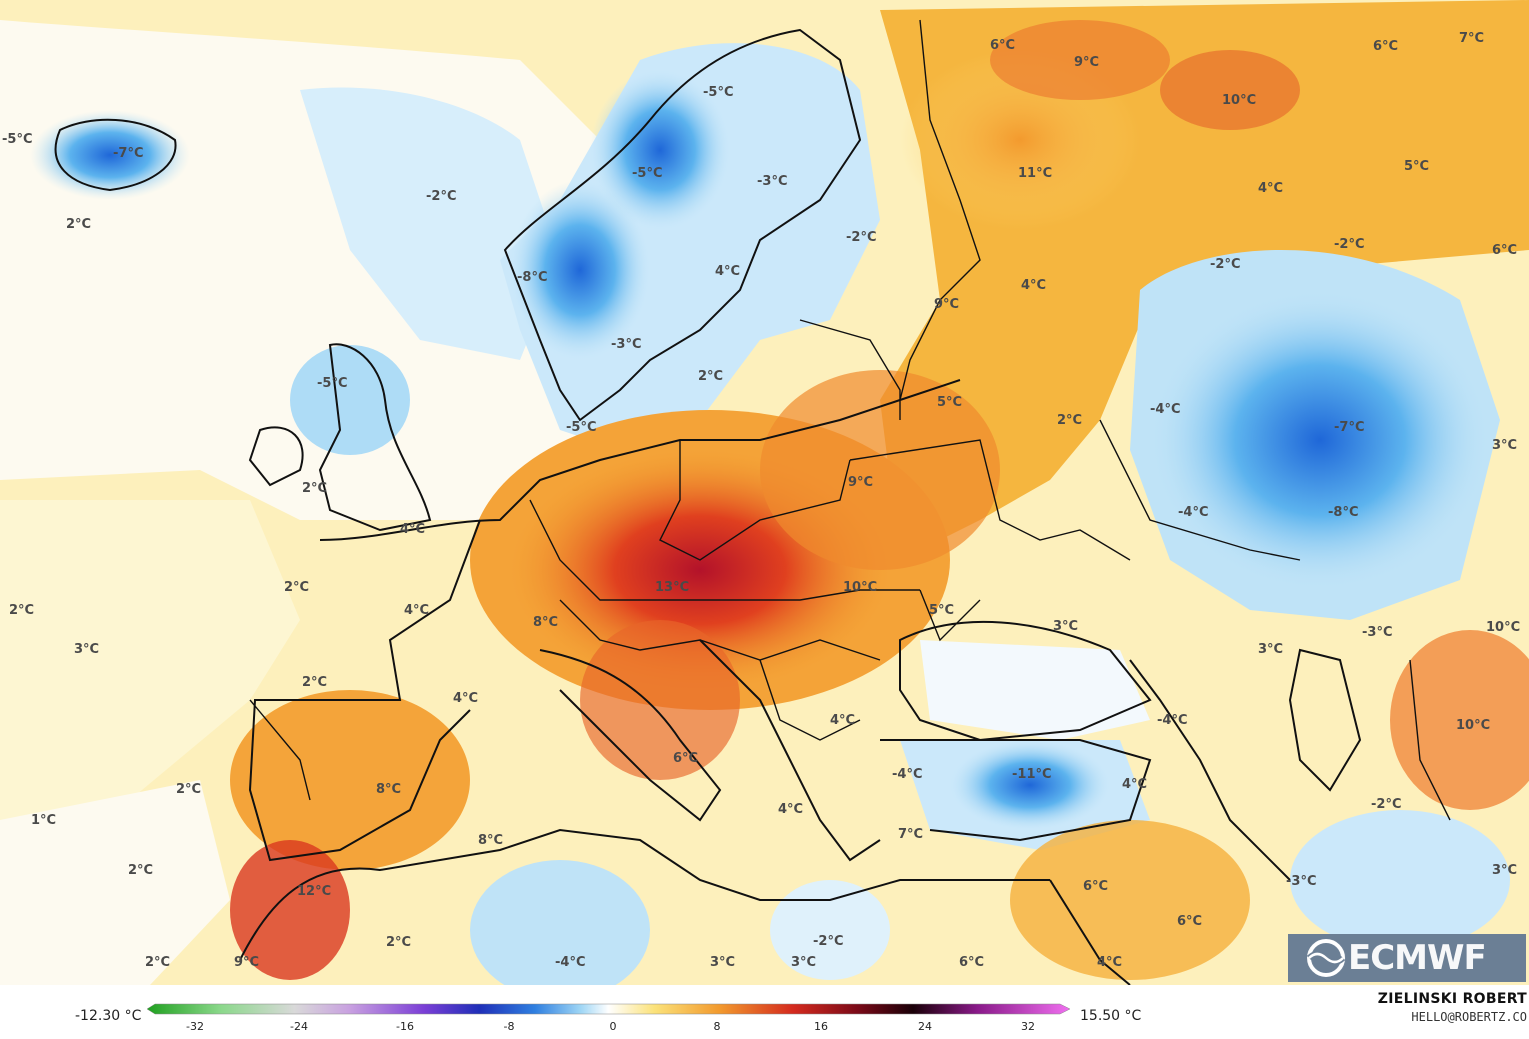 The image size is (1529, 1039). I want to click on map-label: -8°C, so click(532, 277).